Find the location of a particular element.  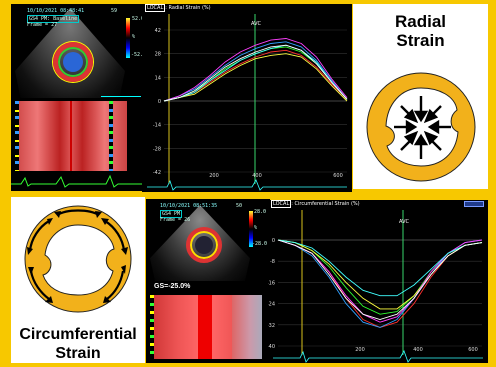

circ-label-line1: Circumferential is located at coordinates (78, 334).